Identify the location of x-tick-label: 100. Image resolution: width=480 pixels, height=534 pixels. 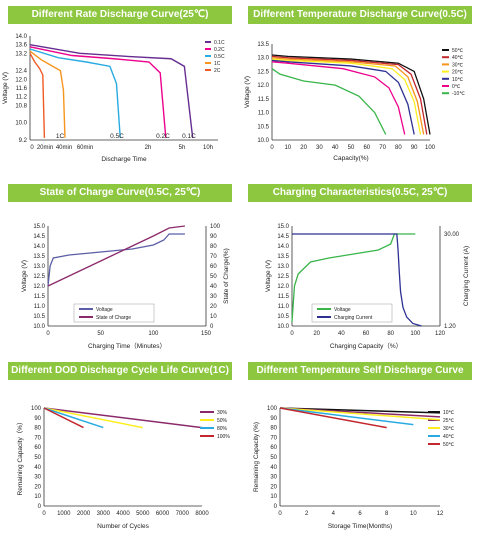
(430, 148).